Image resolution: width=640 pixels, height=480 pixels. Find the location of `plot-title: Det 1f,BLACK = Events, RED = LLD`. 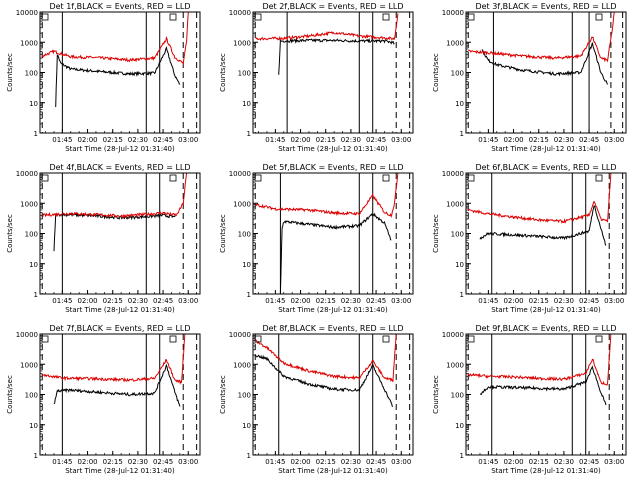

plot-title: Det 1f,BLACK = Events, RED = LLD is located at coordinates (119, 6).